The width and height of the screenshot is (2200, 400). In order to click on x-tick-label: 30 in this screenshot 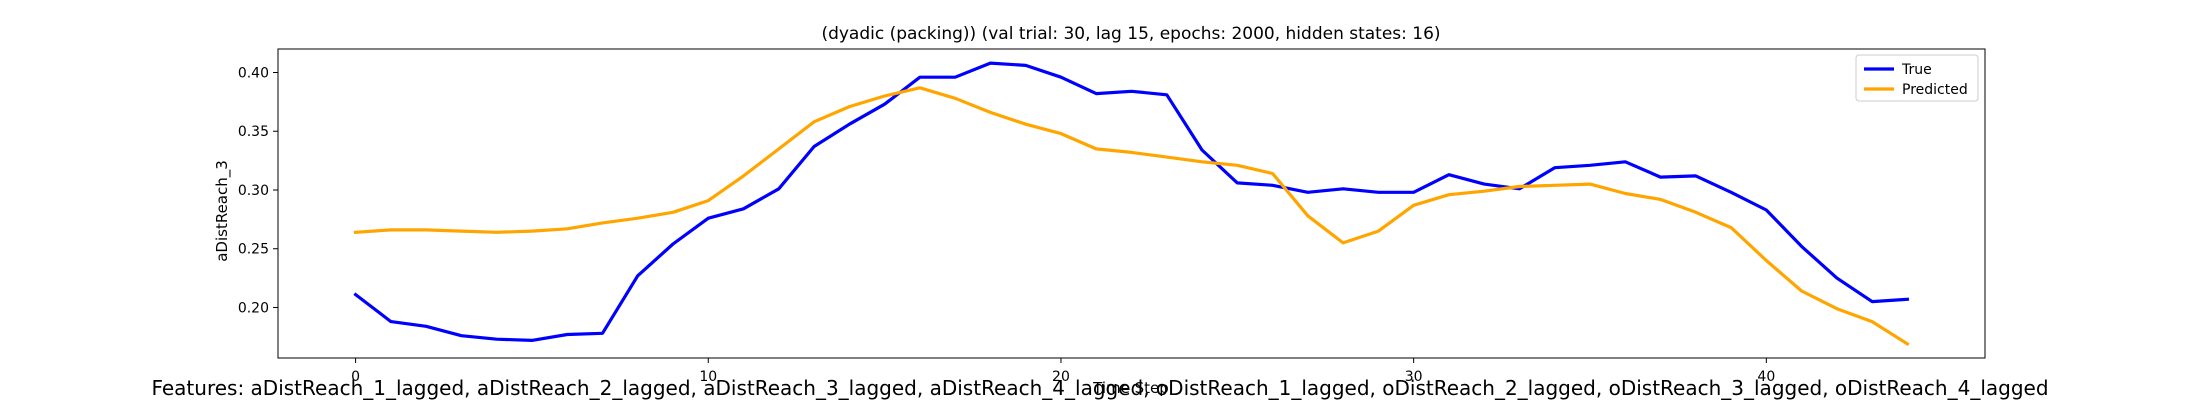, I will do `click(1414, 377)`.